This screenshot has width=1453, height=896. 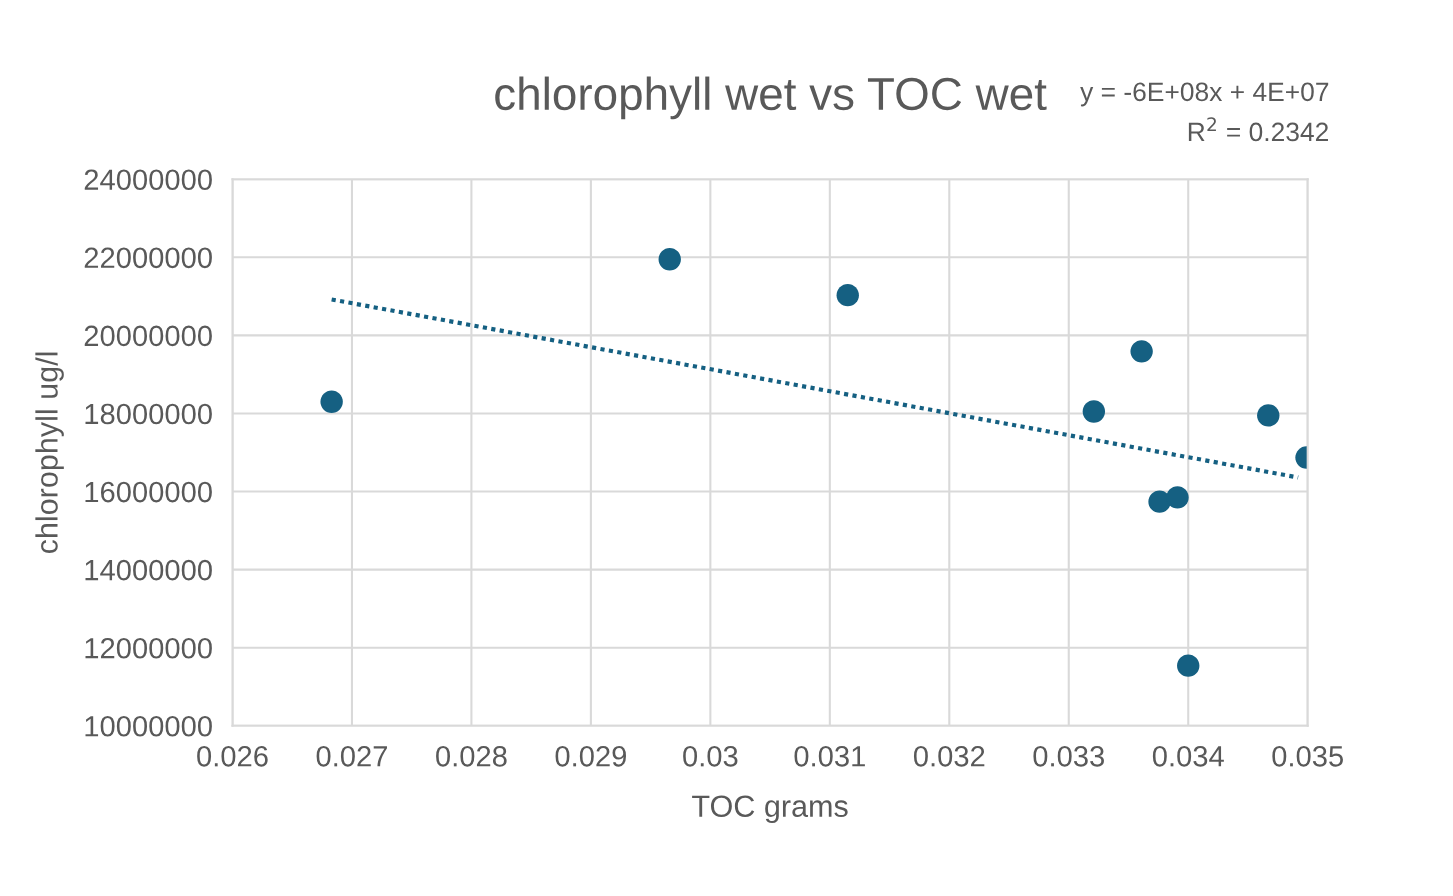 I want to click on y-tick-label: 20000000, so click(x=148, y=336).